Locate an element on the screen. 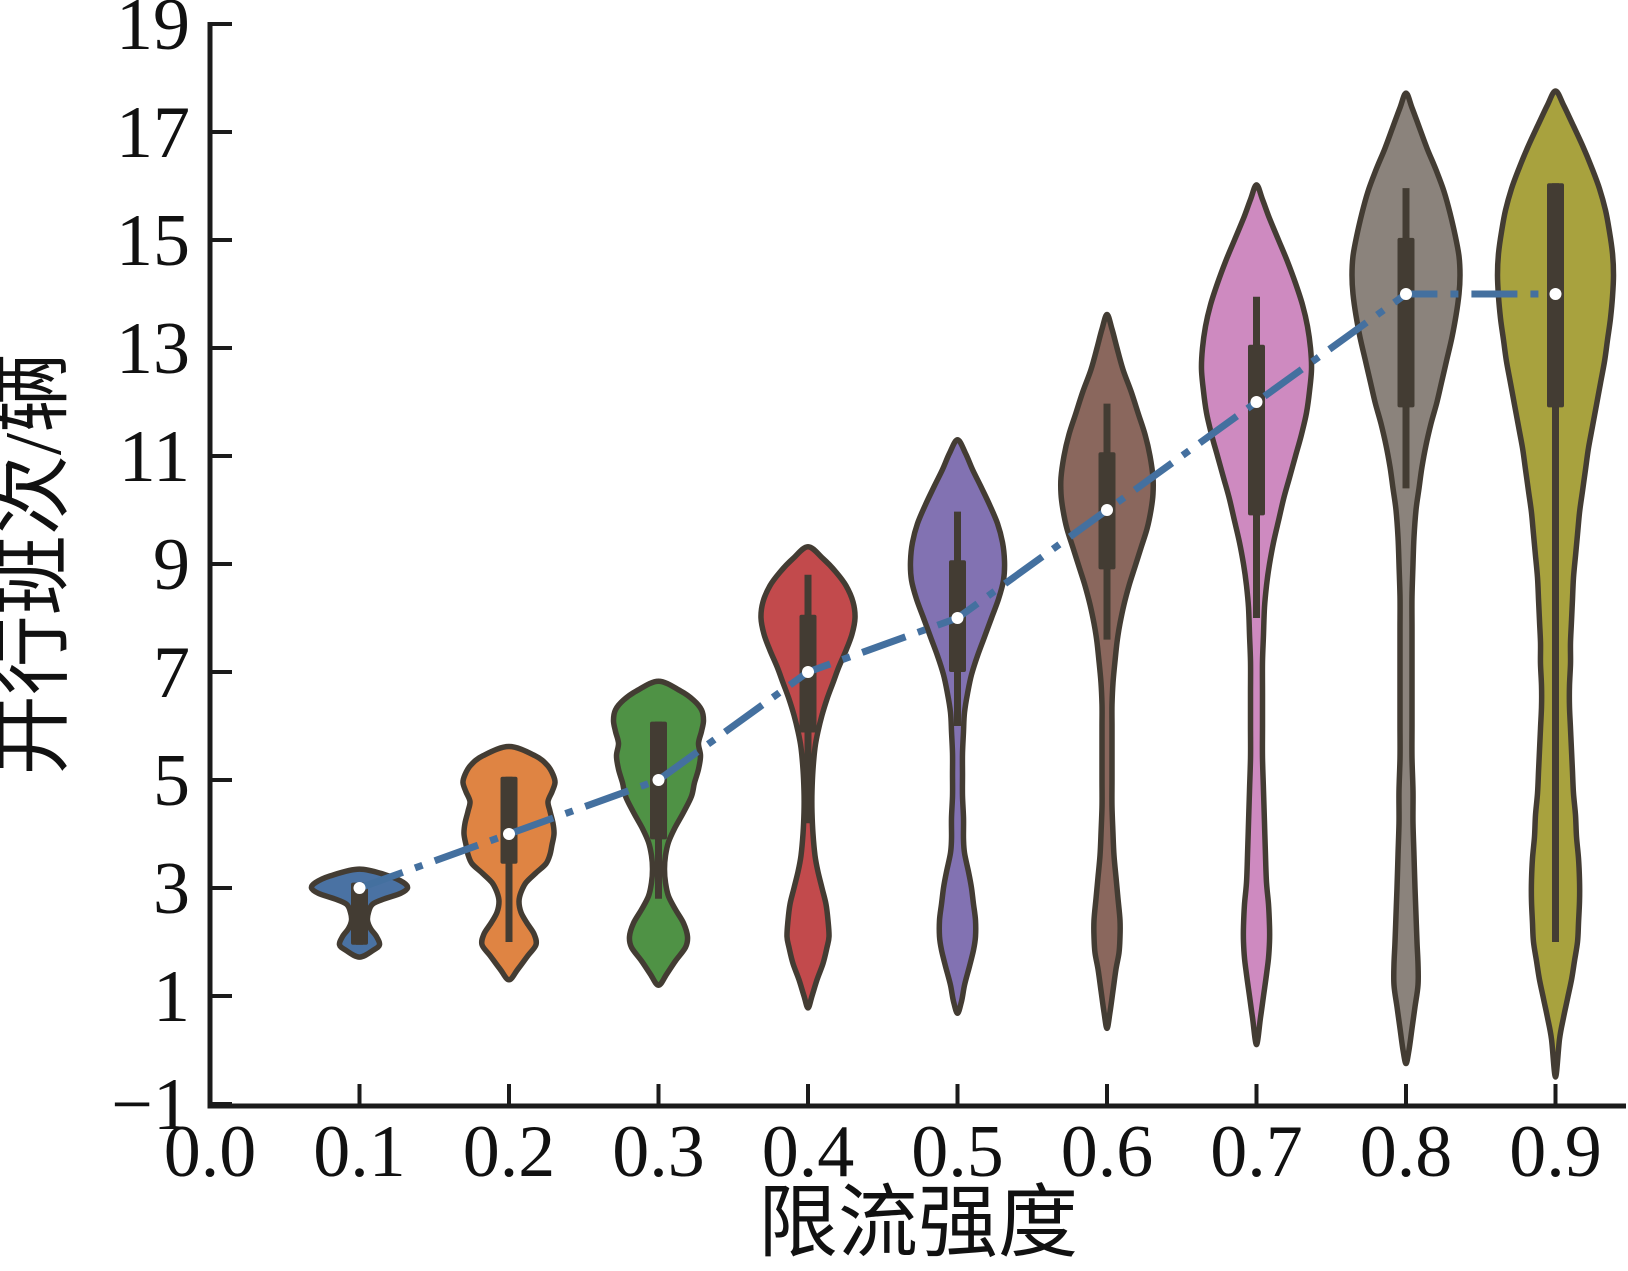  x-tick-label: 0.5 is located at coordinates (957, 1152).